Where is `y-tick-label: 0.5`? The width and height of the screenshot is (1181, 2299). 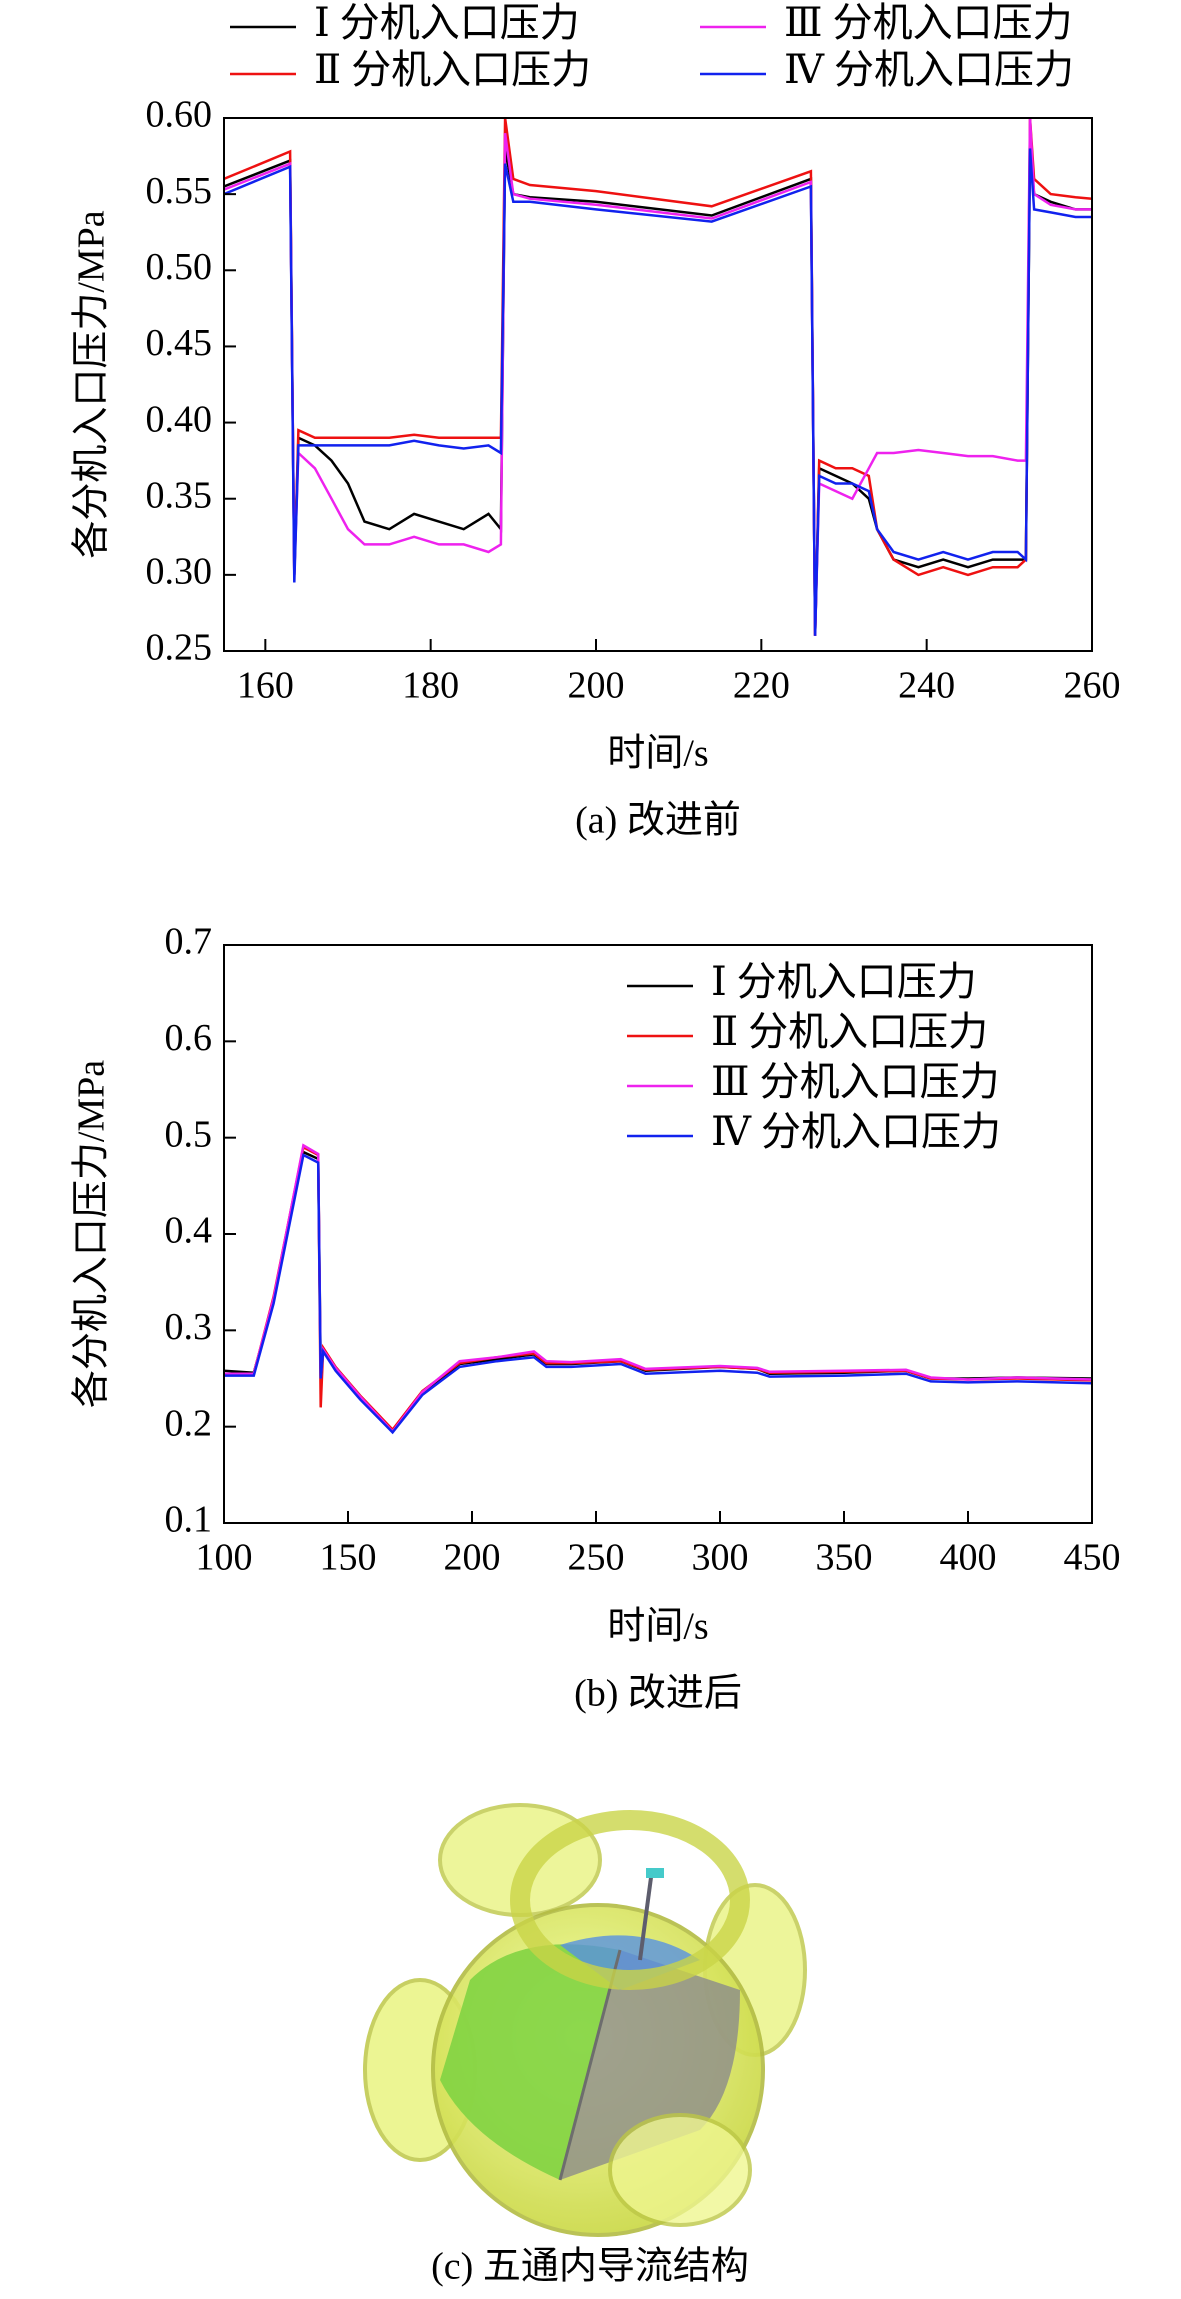 y-tick-label: 0.5 is located at coordinates (189, 1134).